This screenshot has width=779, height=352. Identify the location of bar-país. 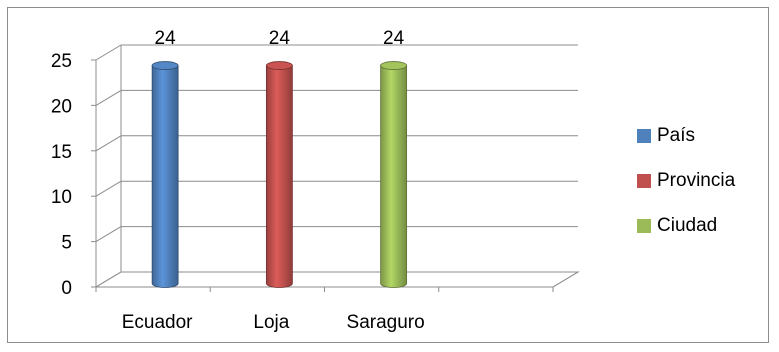
(165, 174).